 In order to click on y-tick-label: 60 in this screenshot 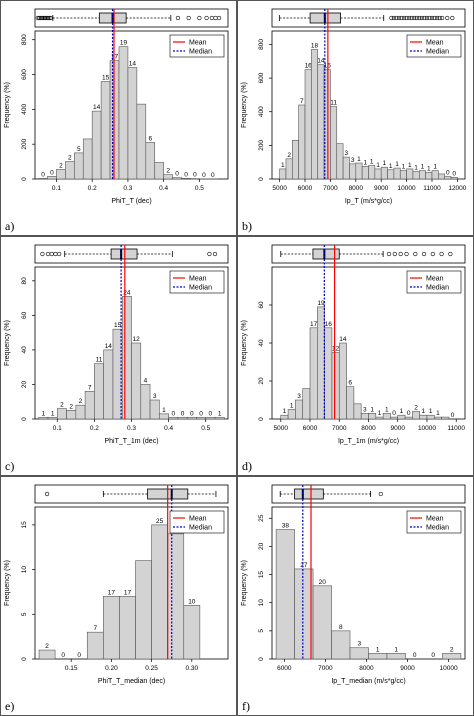, I will do `click(261, 305)`.